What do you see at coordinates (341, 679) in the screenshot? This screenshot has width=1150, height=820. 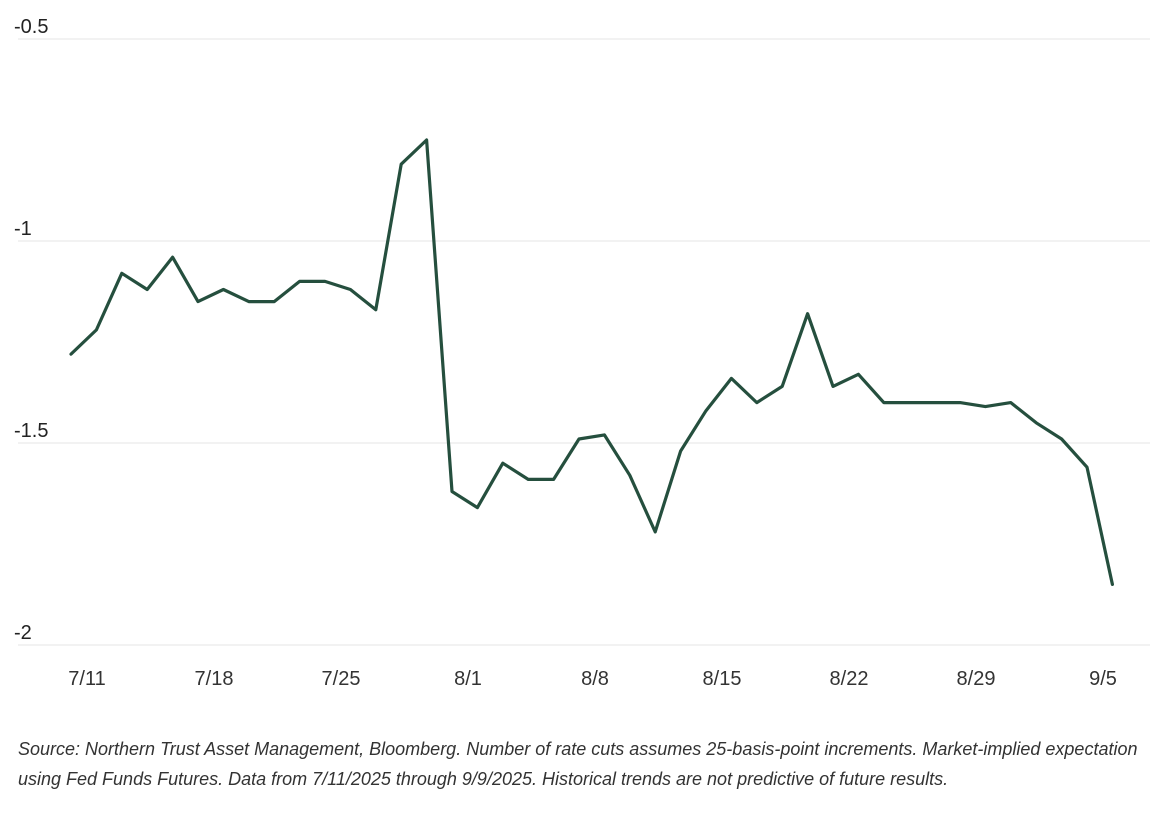 I see `x-tick-label: 7/25` at bounding box center [341, 679].